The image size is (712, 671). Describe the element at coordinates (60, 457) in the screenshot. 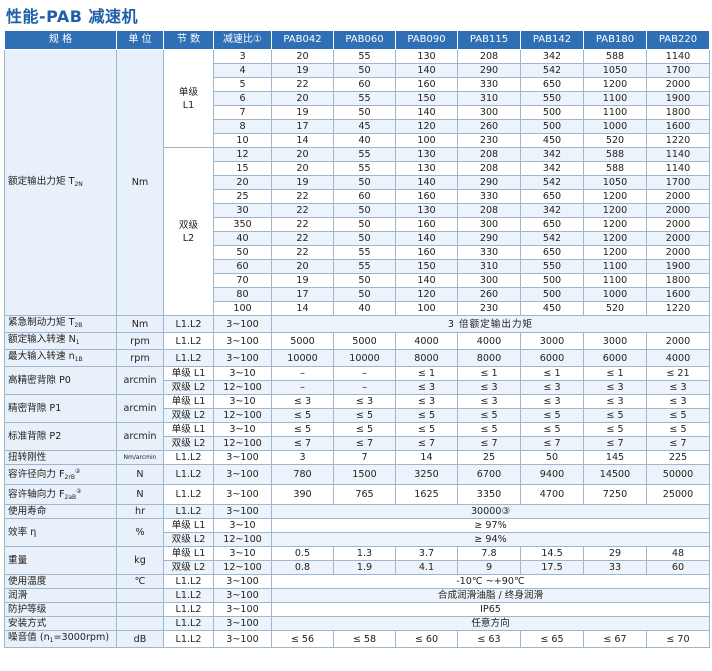

I see `rigidity-label: 扭转刚性` at that location.